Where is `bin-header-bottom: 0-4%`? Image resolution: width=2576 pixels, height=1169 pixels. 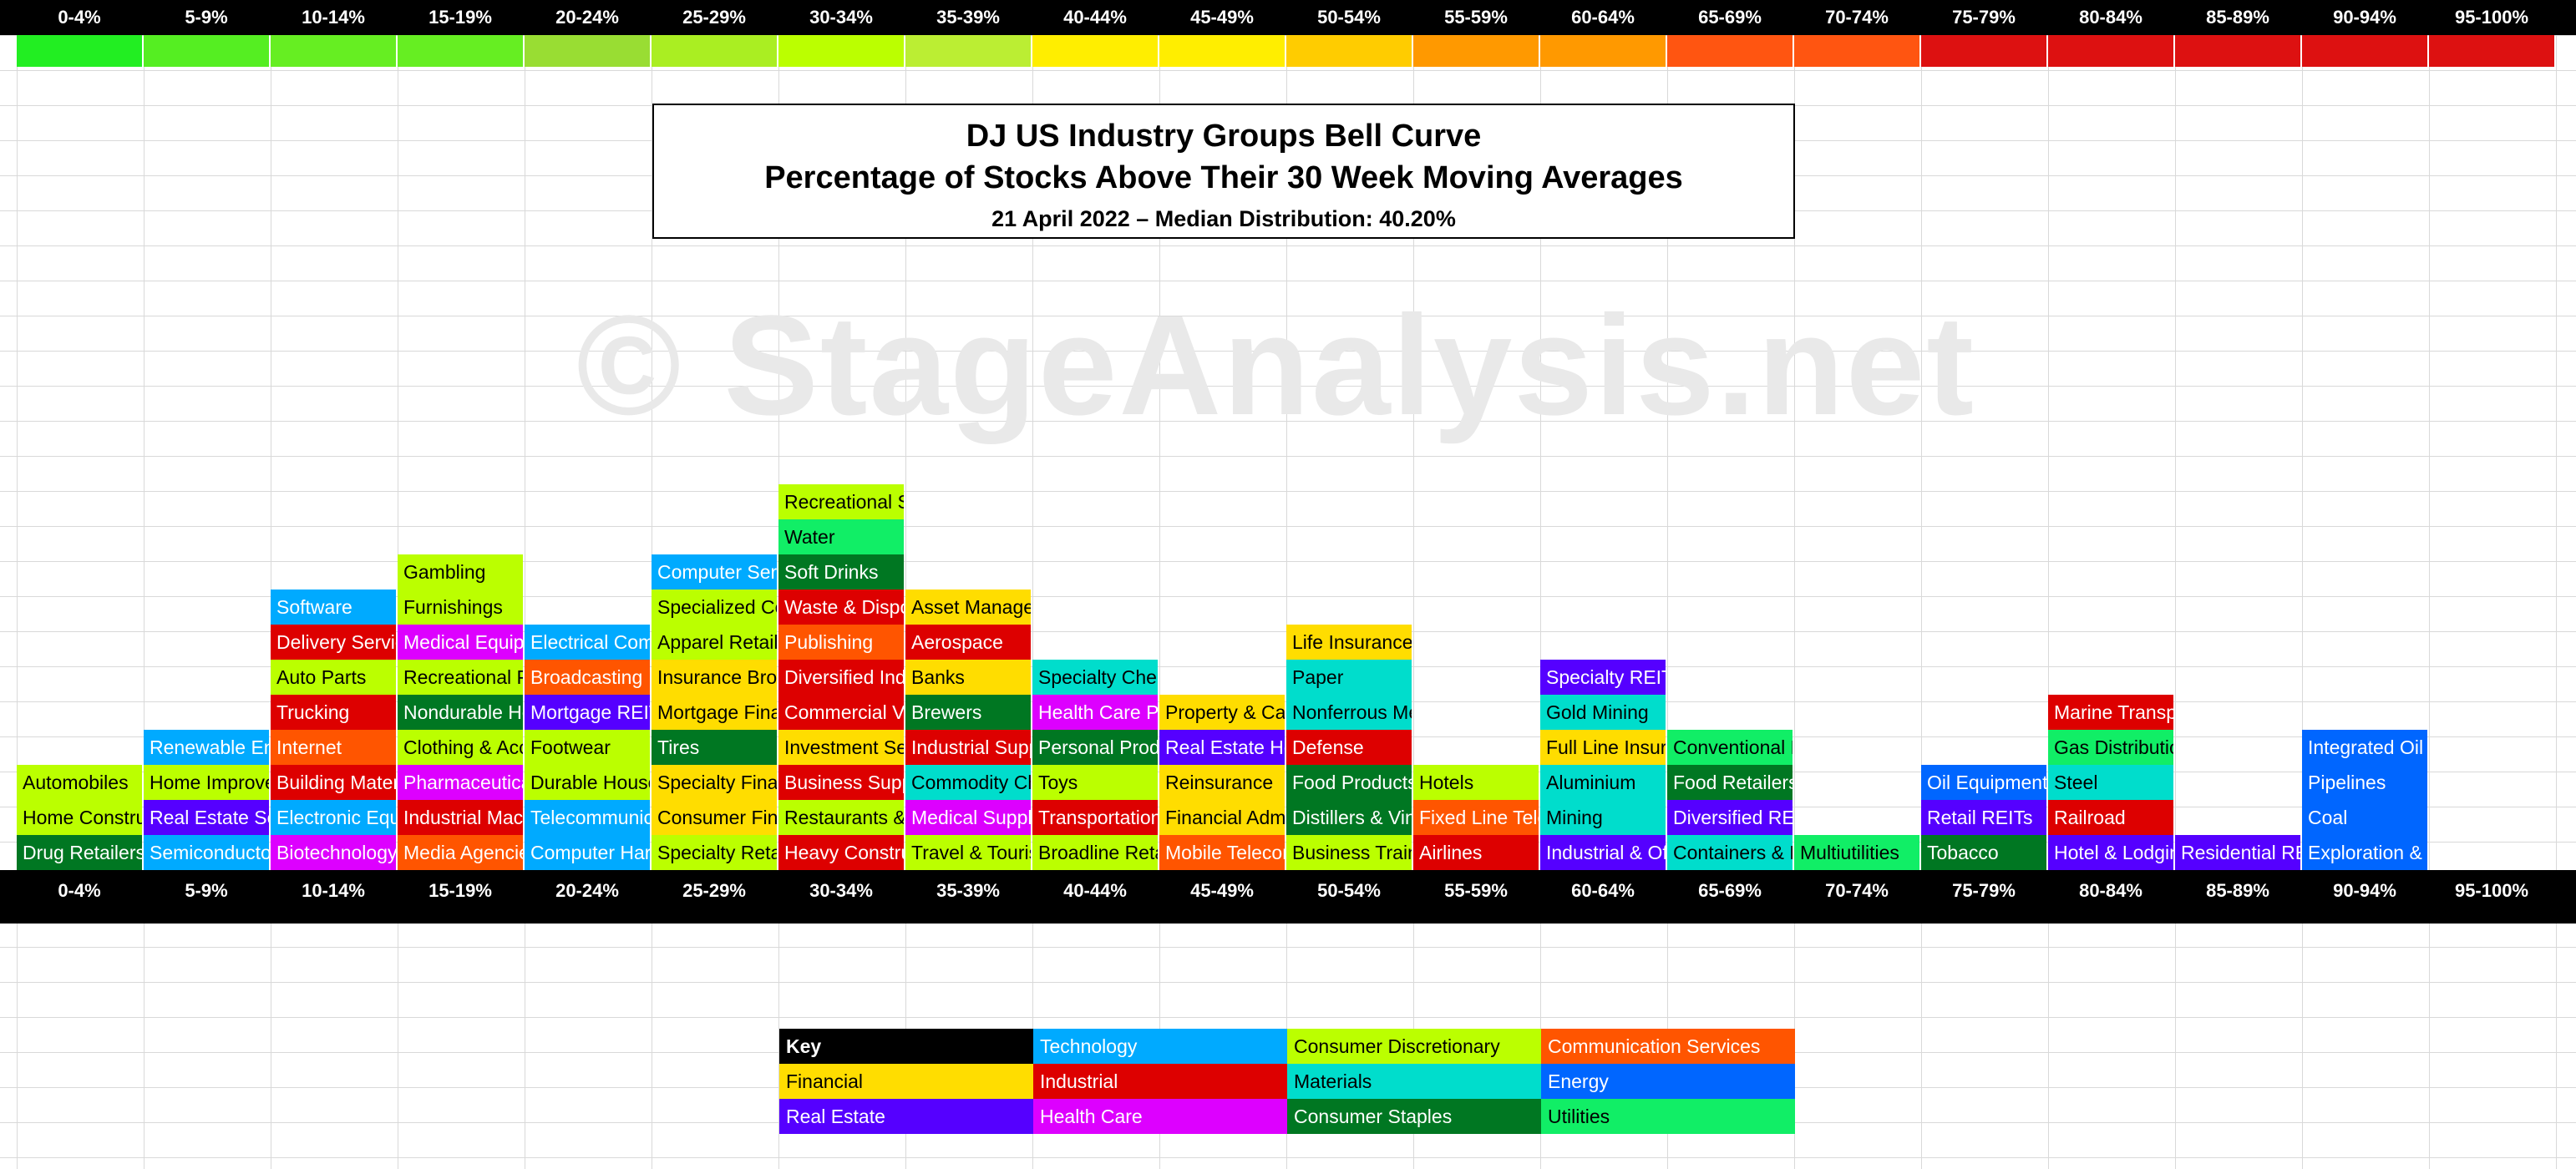
bin-header-bottom: 0-4% is located at coordinates (79, 890).